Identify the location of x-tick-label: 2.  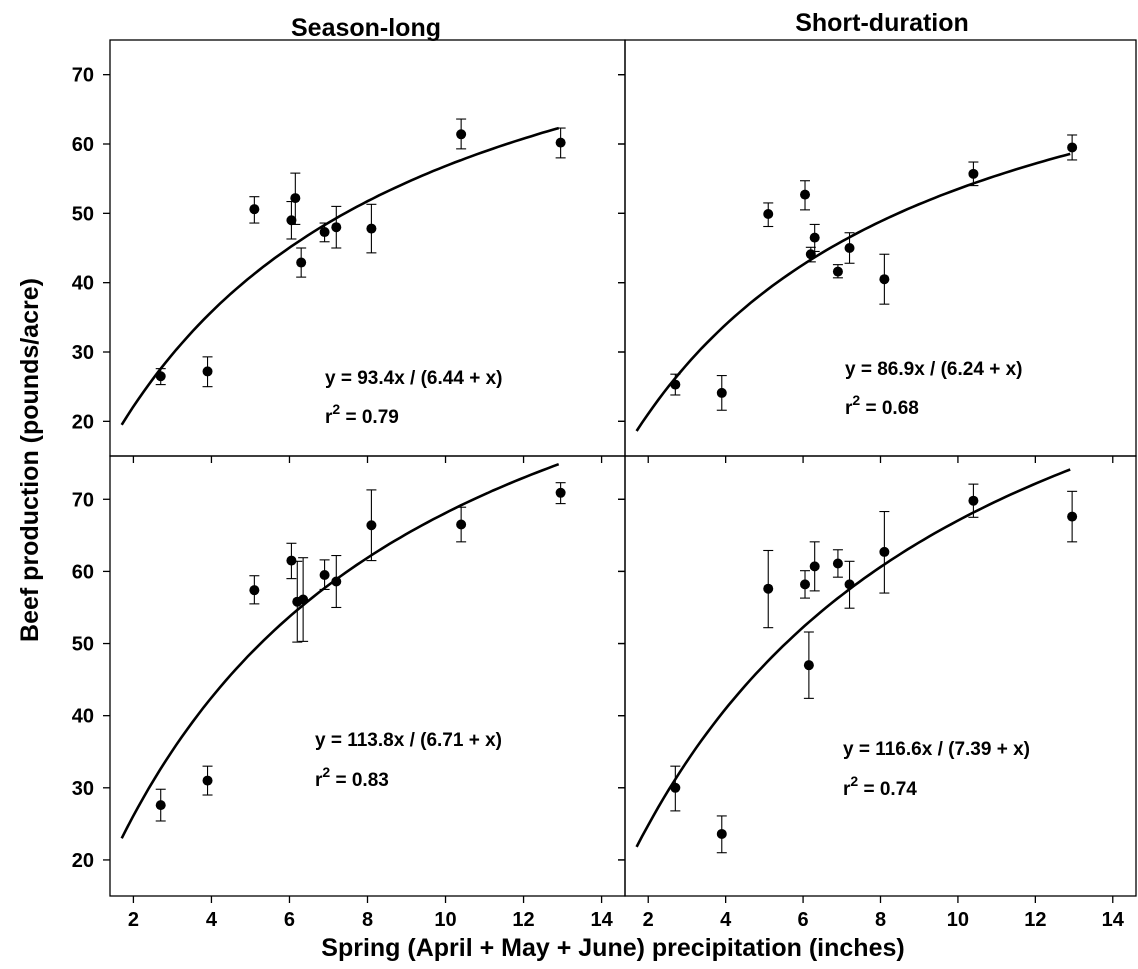
(133, 920).